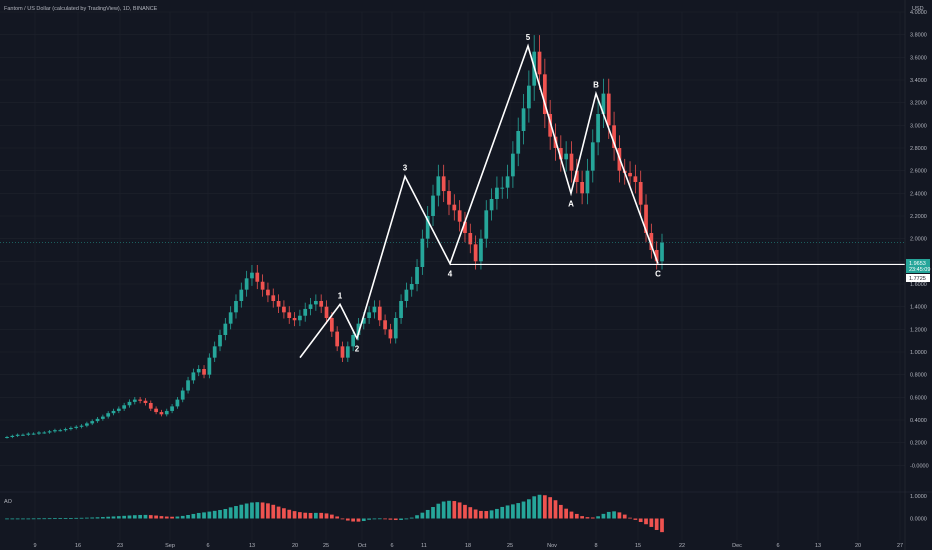 This screenshot has width=932, height=550. Describe the element at coordinates (918, 330) in the screenshot. I see `price-tick-label: 1.2000` at that location.